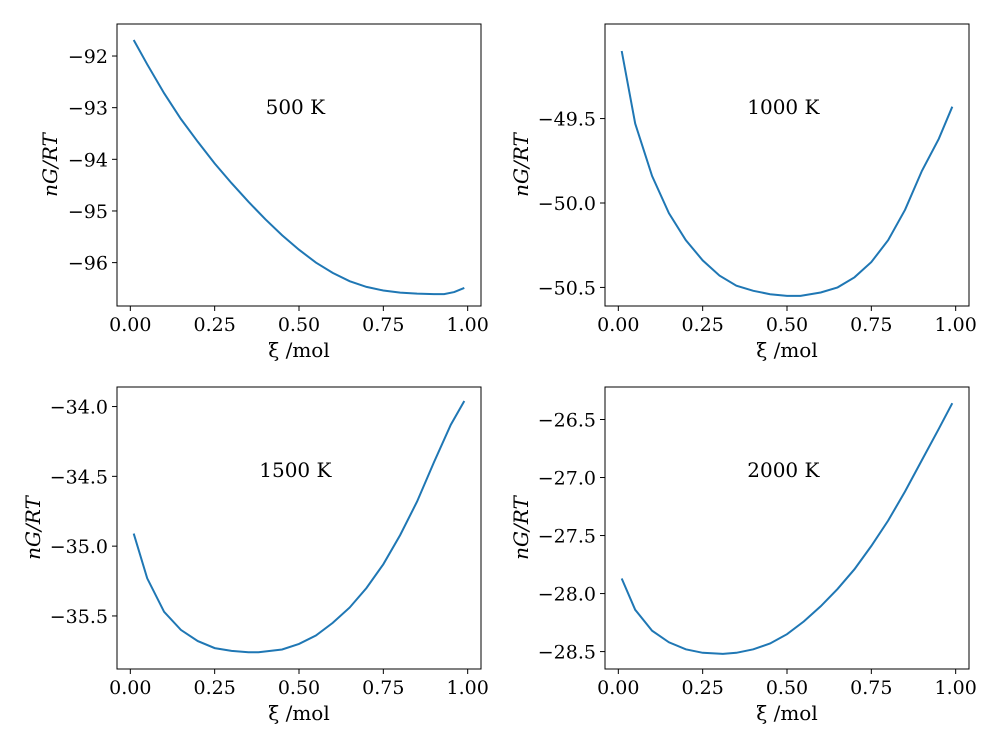 Image resolution: width=1000 pixels, height=750 pixels. I want to click on y-tick-label: −27.0, so click(567, 479).